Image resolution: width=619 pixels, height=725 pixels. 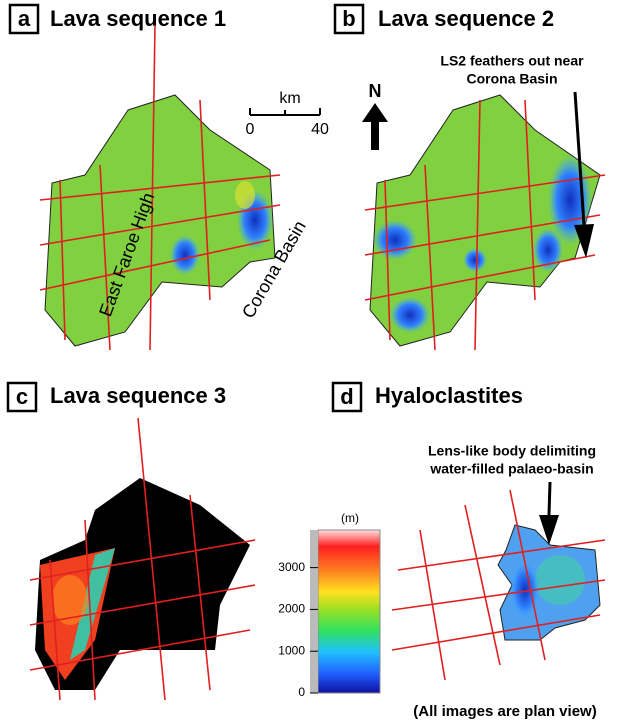 What do you see at coordinates (301, 692) in the screenshot?
I see `colorbar-tick-label: 0` at bounding box center [301, 692].